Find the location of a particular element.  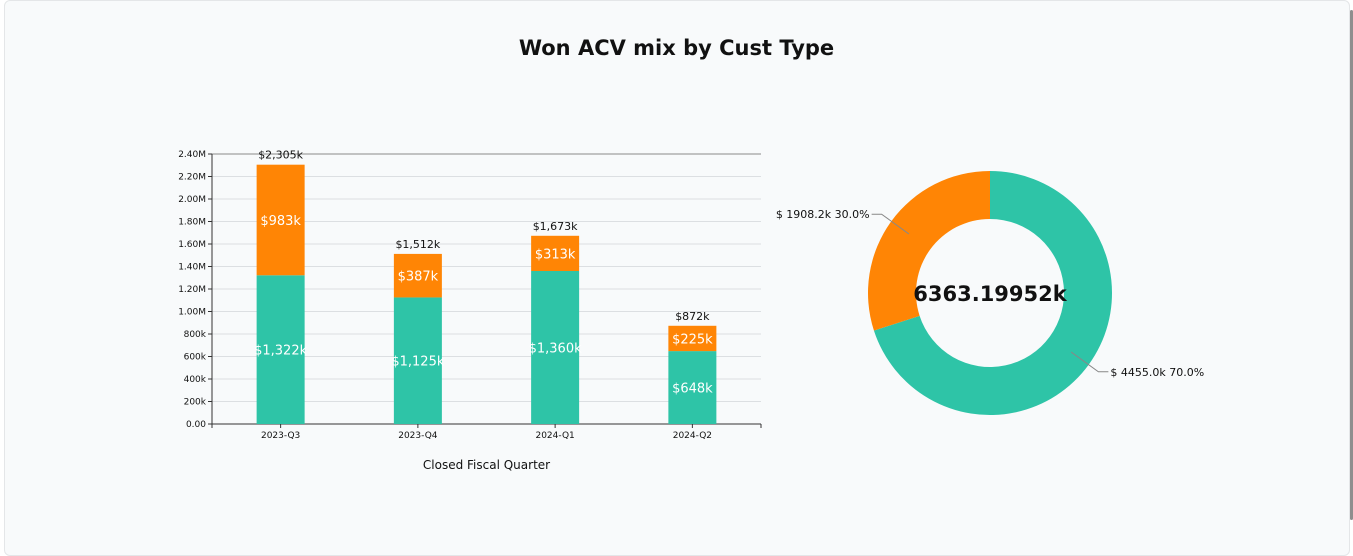

bar-segment-label: $648k is located at coordinates (692, 389).